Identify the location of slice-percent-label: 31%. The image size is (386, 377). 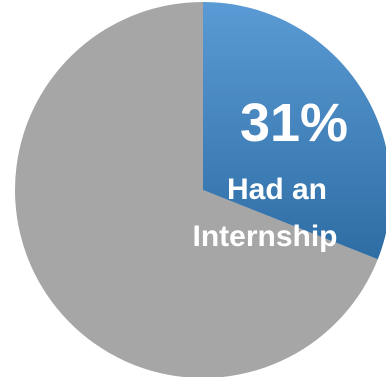
(294, 123).